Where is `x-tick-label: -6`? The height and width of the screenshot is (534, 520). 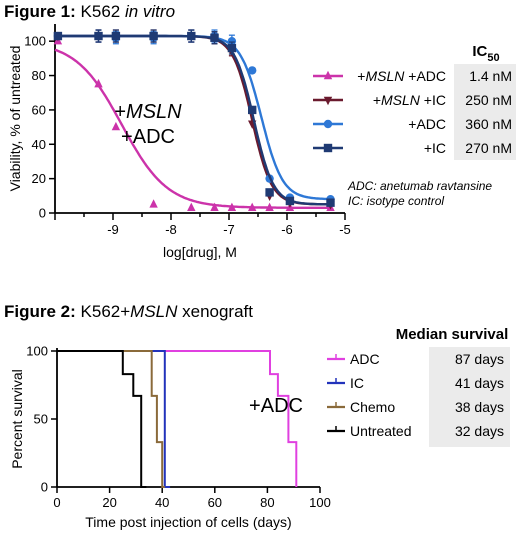
x-tick-label: -6 is located at coordinates (287, 229).